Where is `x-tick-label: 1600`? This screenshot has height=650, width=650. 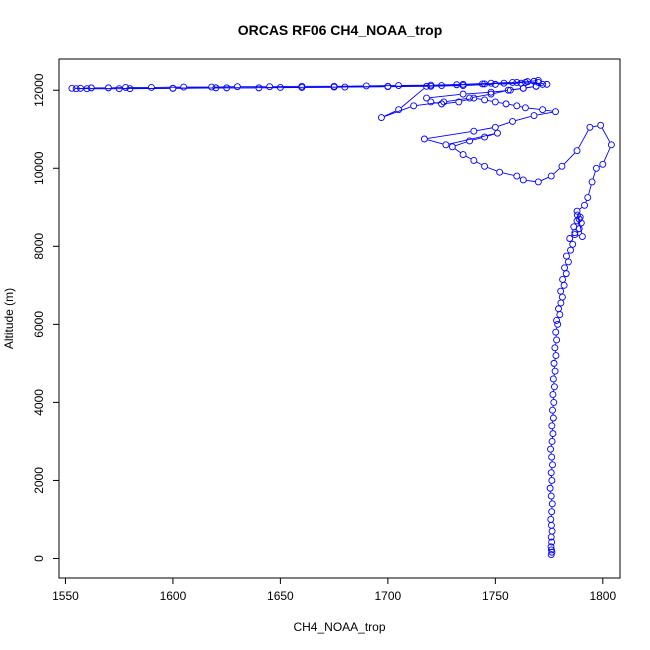
x-tick-label: 1600 is located at coordinates (173, 596).